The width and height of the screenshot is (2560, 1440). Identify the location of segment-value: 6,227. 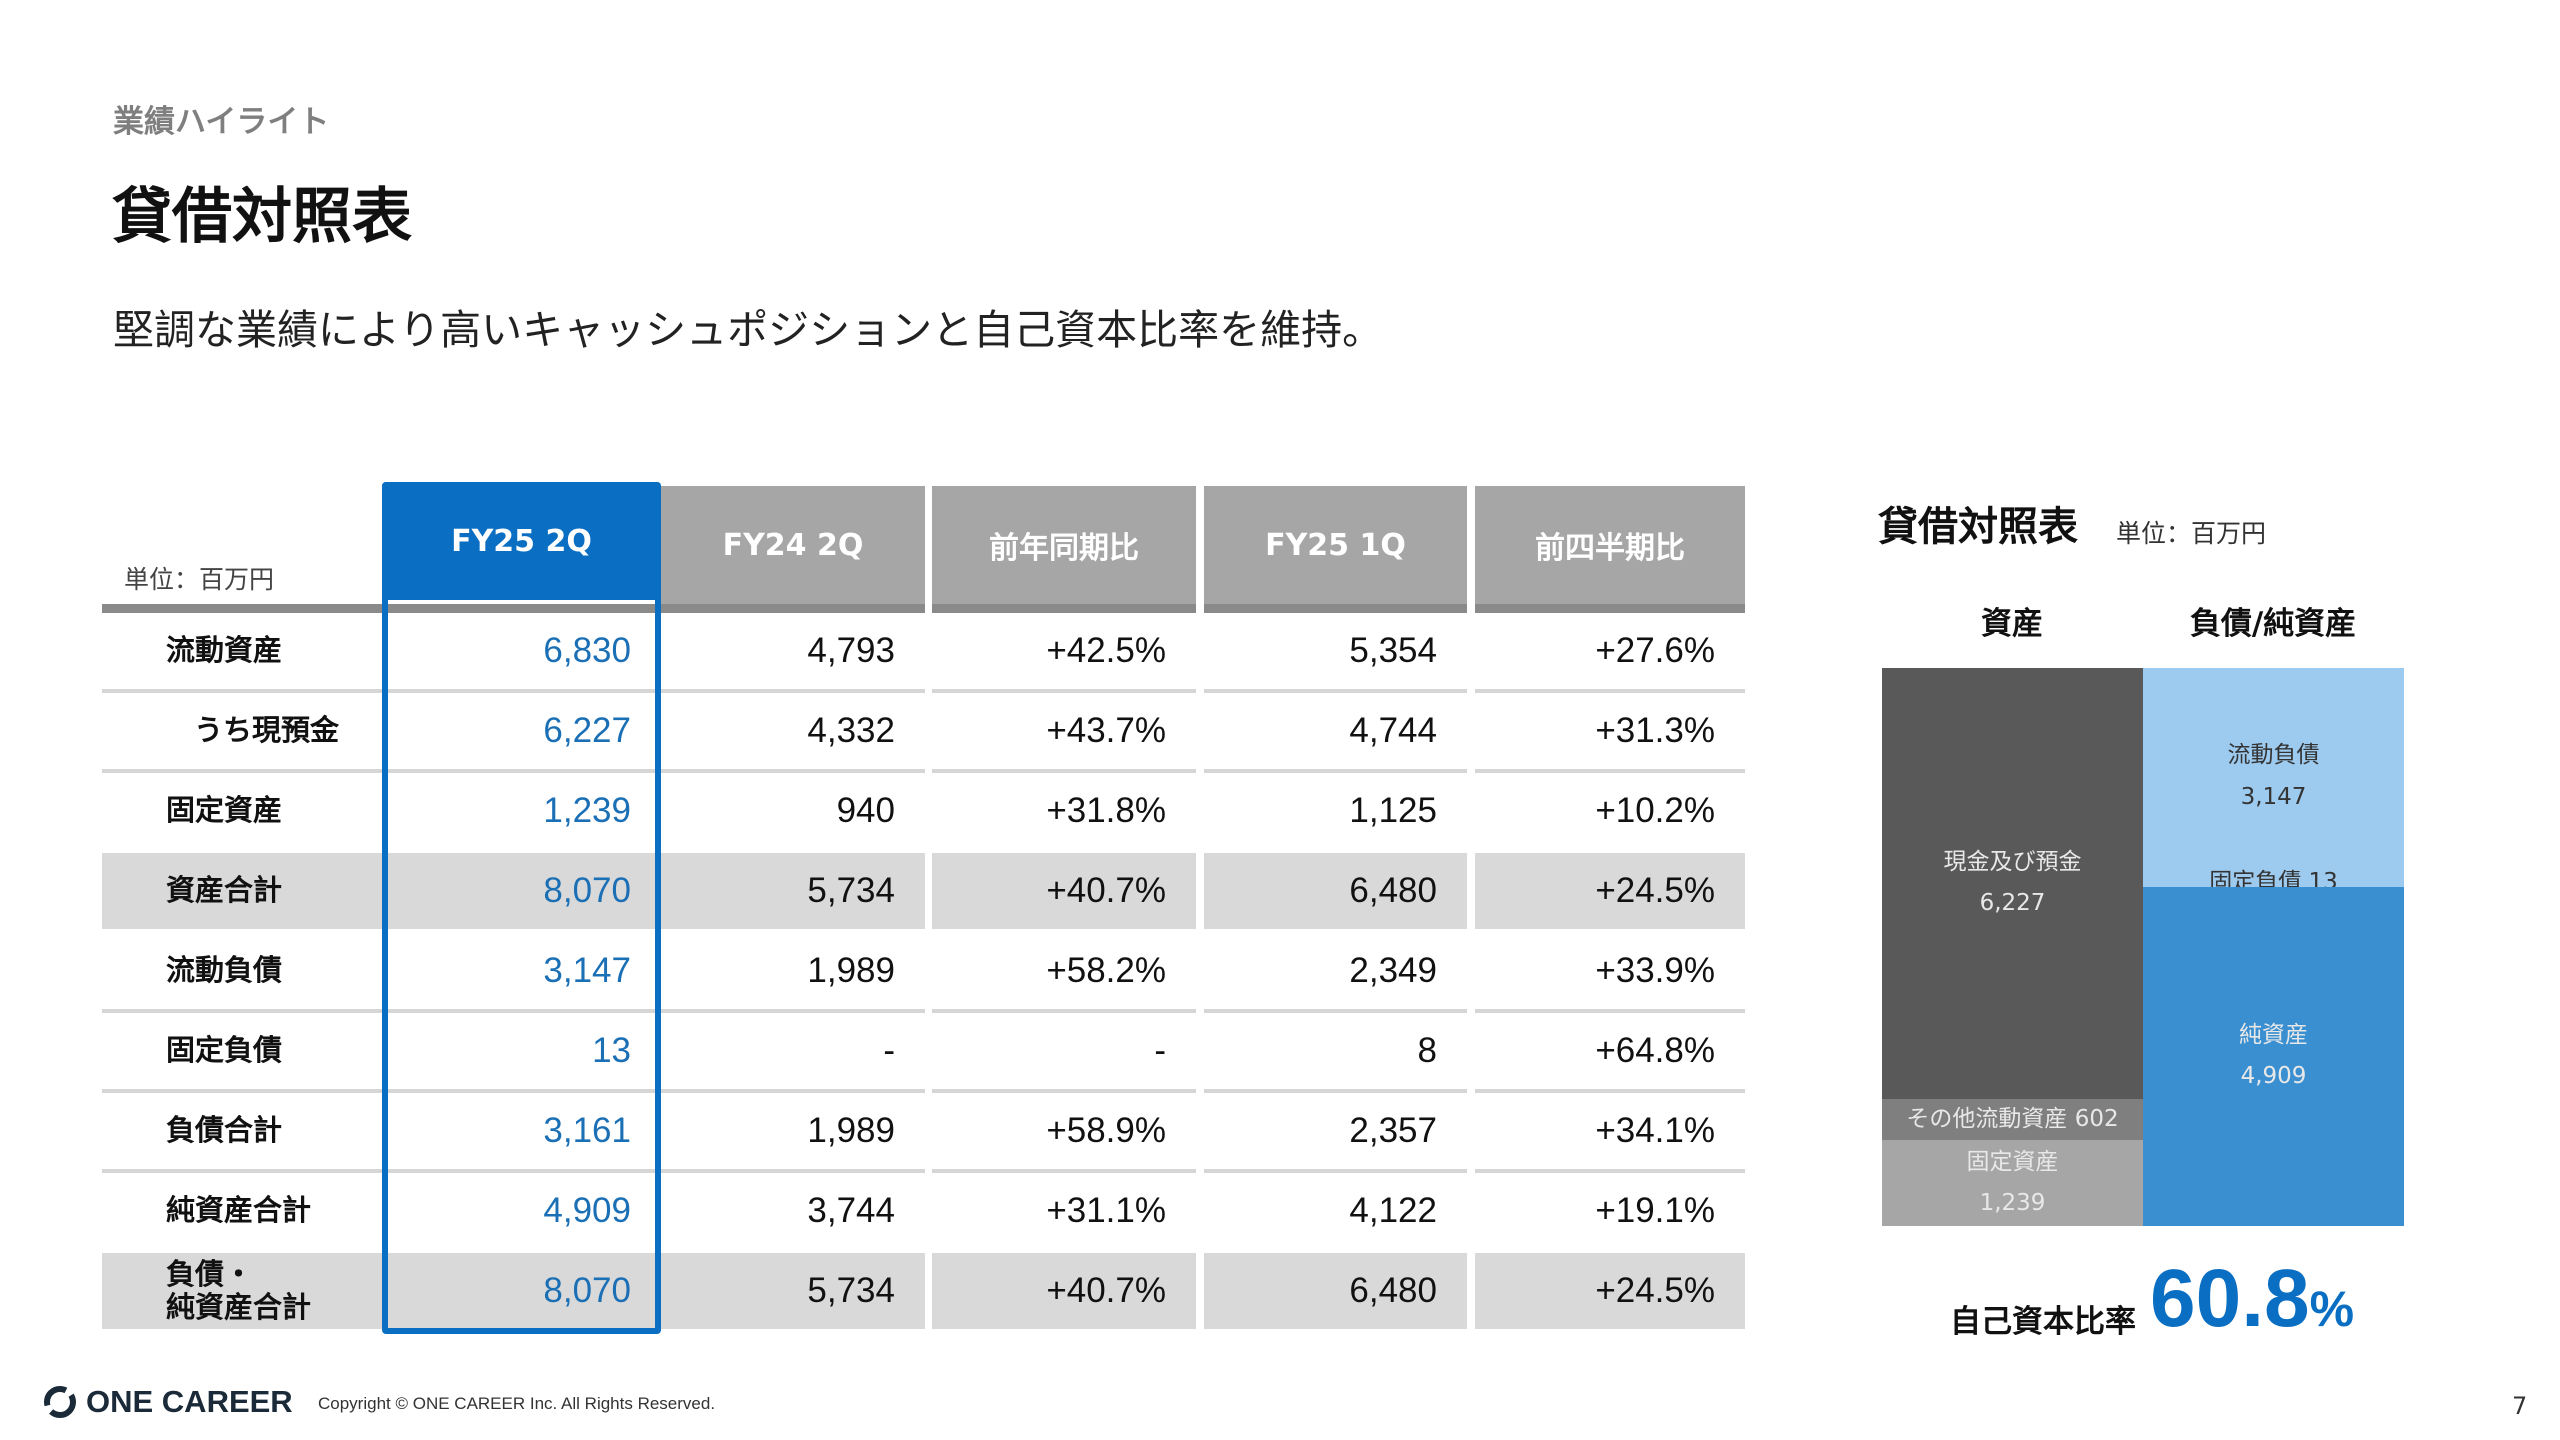
(2012, 903).